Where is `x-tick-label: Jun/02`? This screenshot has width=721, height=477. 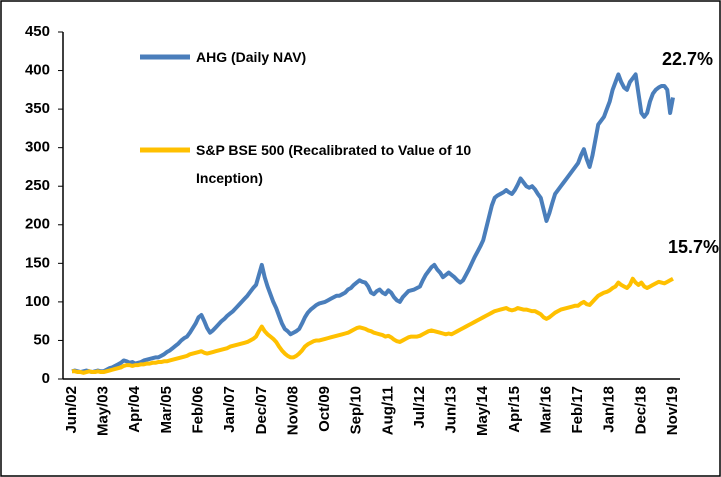
x-tick-label: Jun/02 is located at coordinates (71, 410).